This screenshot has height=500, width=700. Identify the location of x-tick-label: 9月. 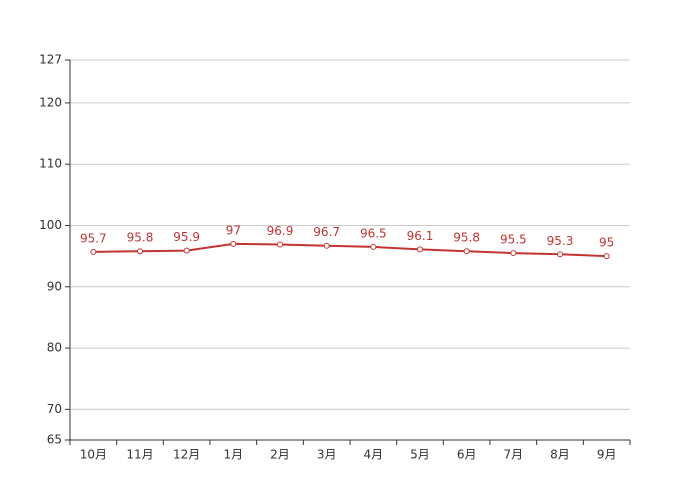
(607, 455).